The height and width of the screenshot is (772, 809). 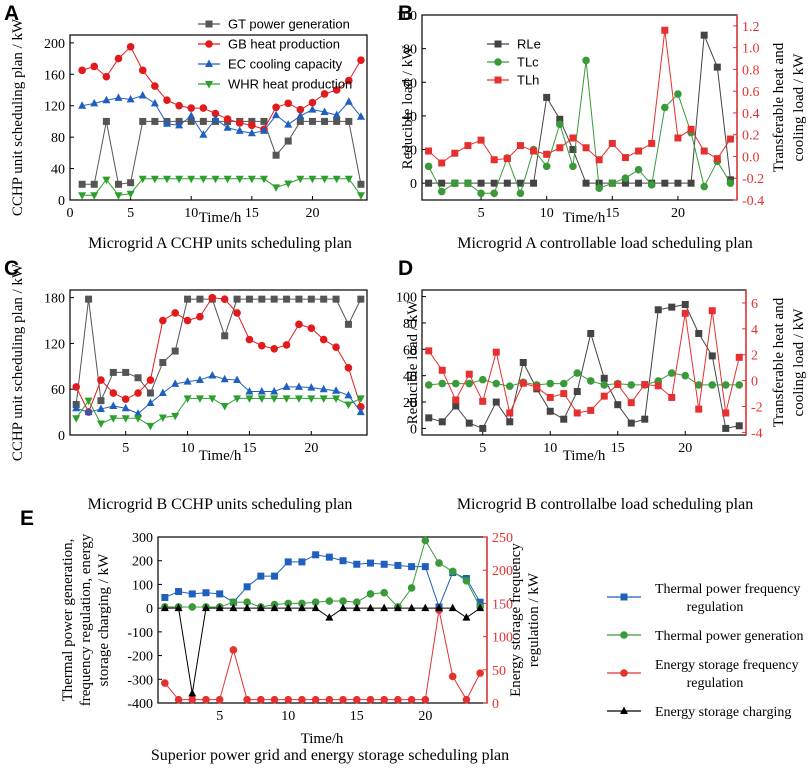 What do you see at coordinates (482, 448) in the screenshot?
I see `x-tick-label: 5` at bounding box center [482, 448].